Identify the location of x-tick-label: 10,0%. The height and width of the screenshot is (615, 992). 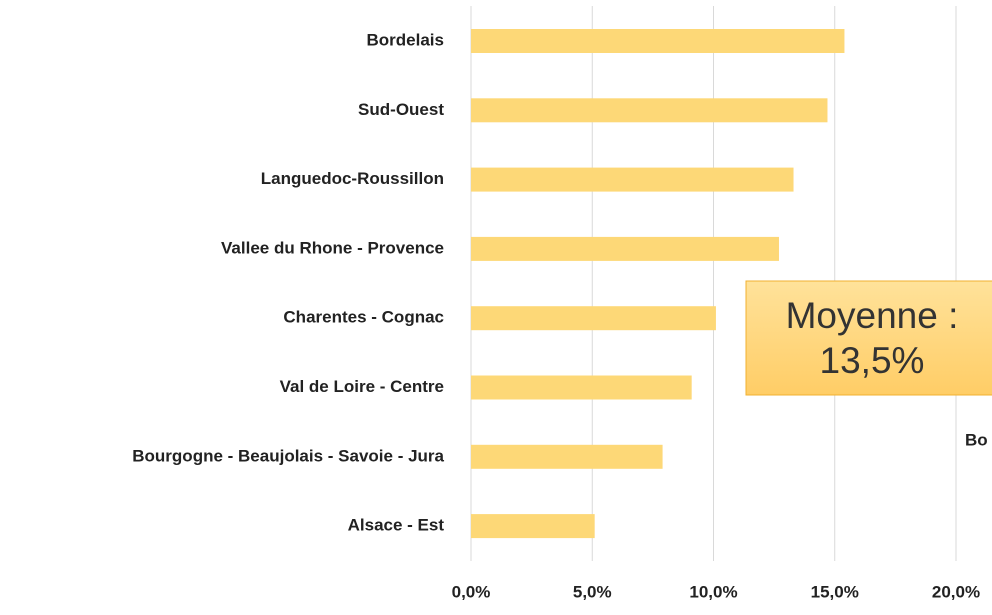
(713, 591).